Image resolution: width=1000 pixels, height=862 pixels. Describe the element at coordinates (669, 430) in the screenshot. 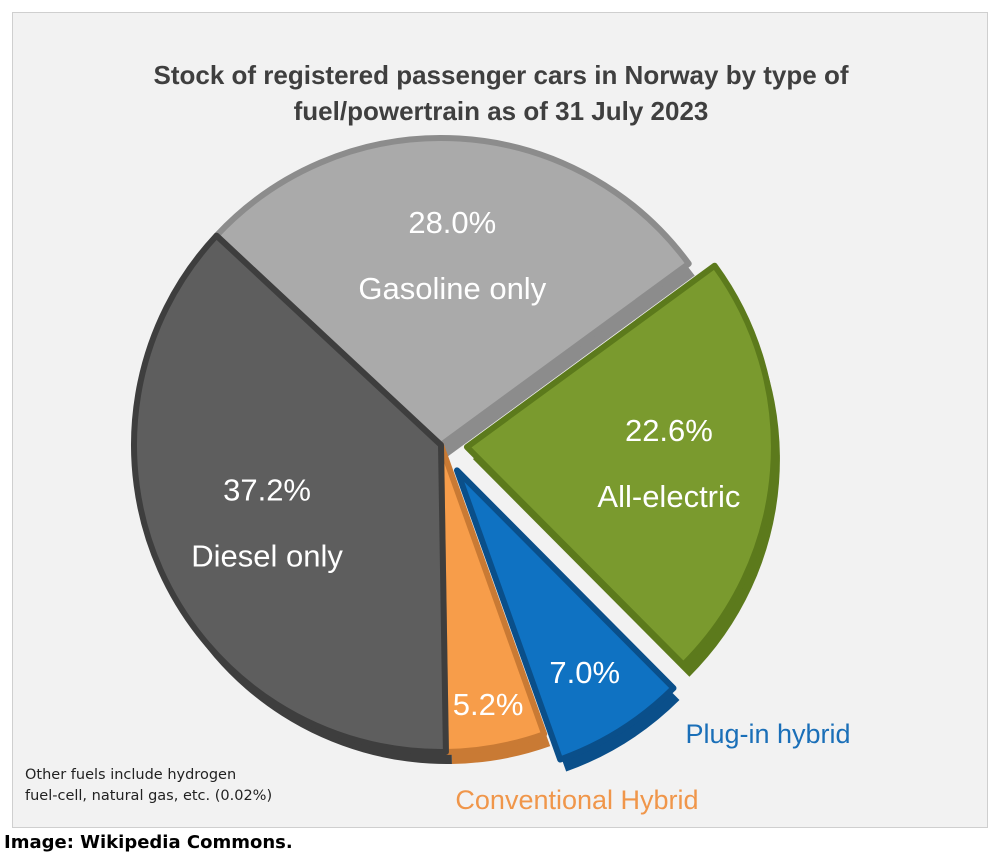

I see `slice-value-all-electric: 22.6%` at that location.